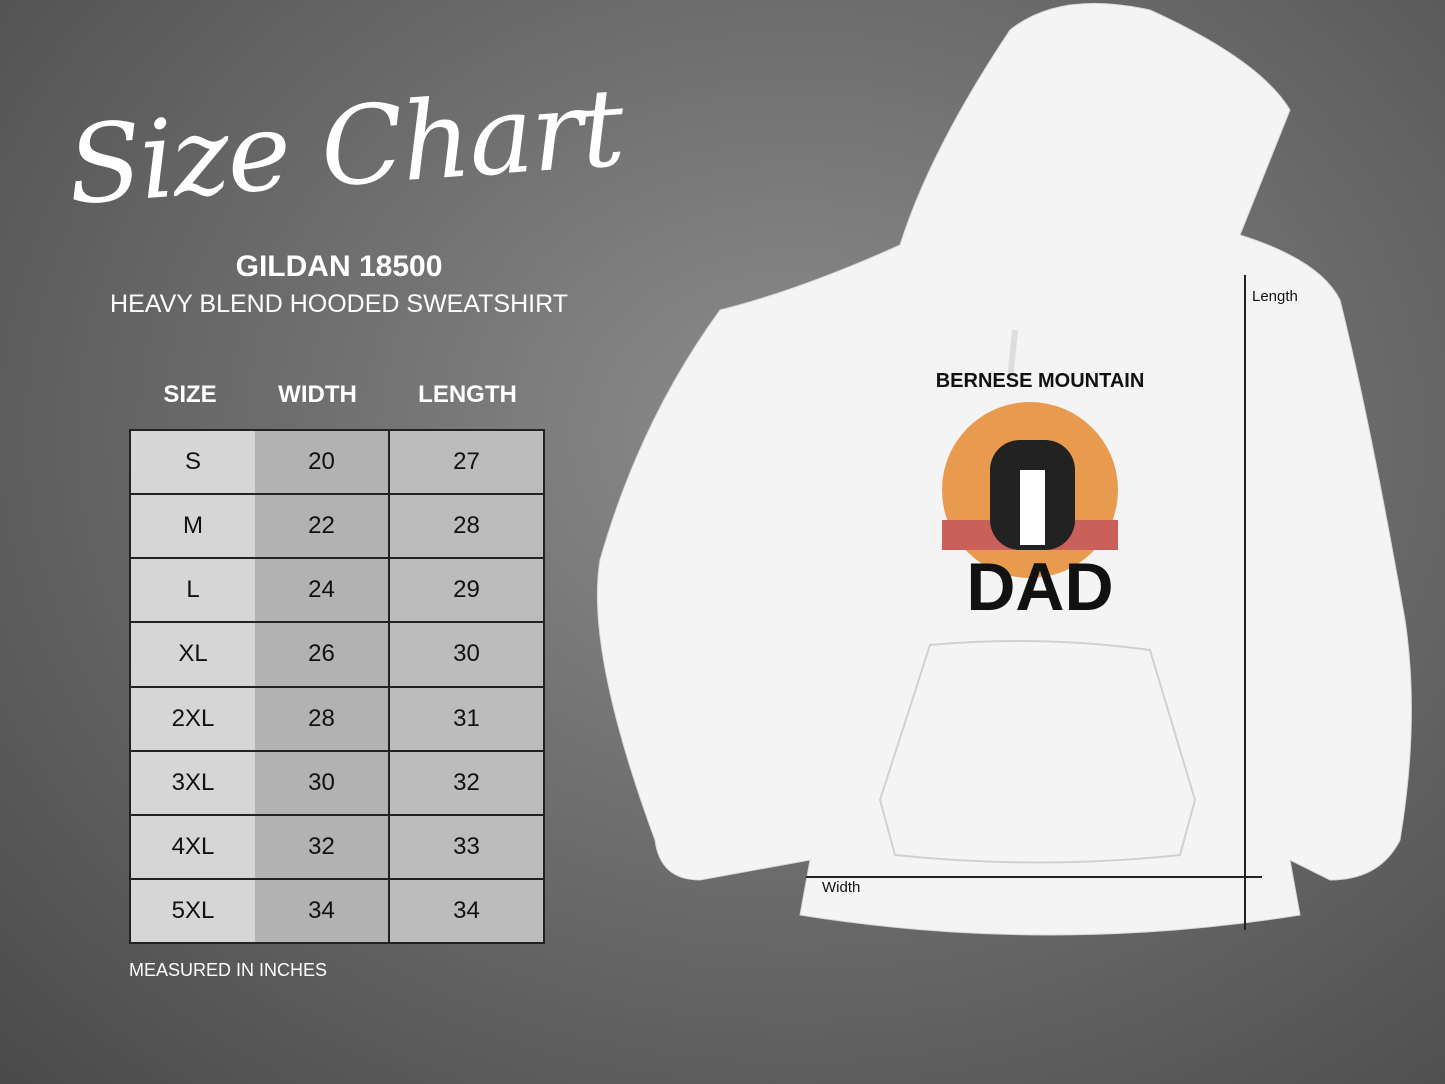 This screenshot has height=1084, width=1445. Describe the element at coordinates (339, 304) in the screenshot. I see `product-name: HEAVY BLEND HOODED SWEATSHIRT` at that location.